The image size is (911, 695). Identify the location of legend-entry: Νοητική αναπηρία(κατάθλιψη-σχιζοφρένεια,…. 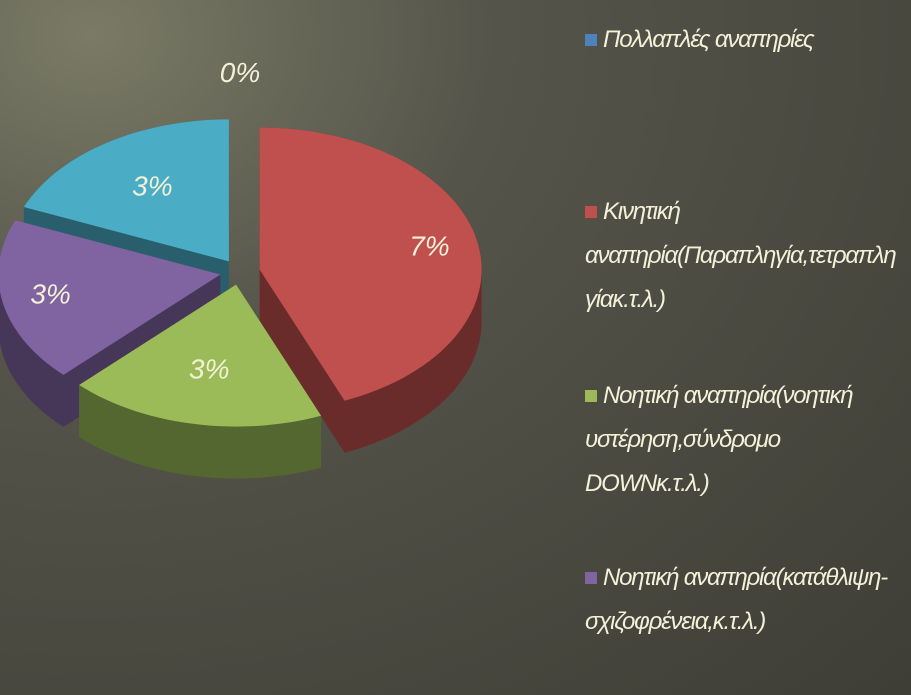
(744, 600).